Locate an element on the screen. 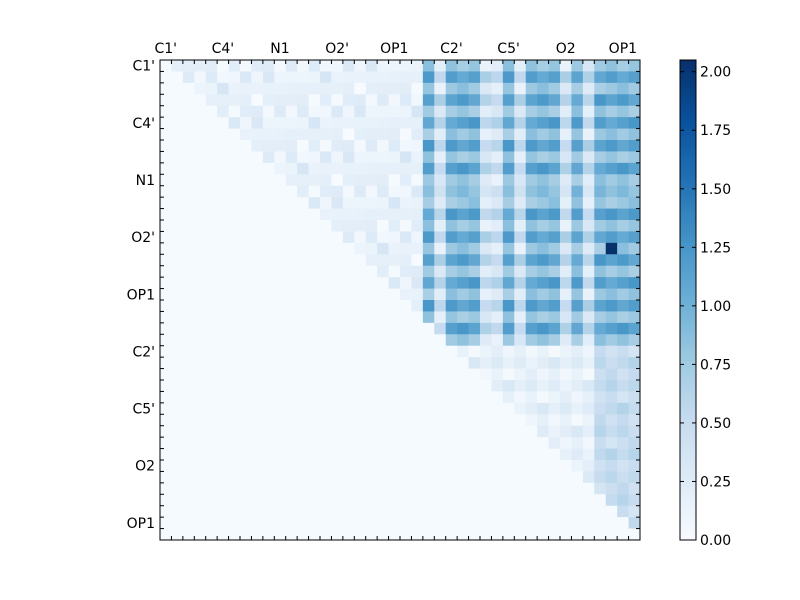 The width and height of the screenshot is (800, 600). y-tick-label: N1 is located at coordinates (145, 181).